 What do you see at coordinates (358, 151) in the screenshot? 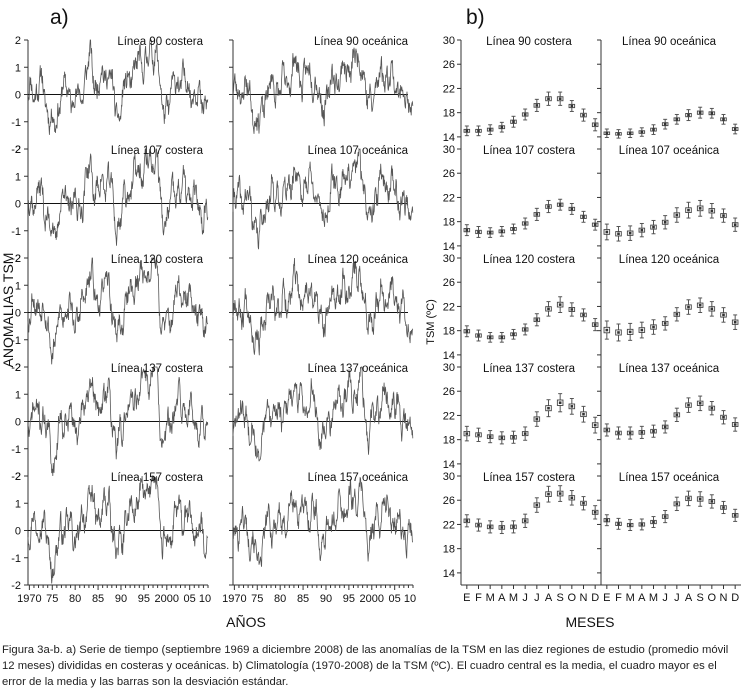
I see `series-title: Línea 107 oceánica` at bounding box center [358, 151].